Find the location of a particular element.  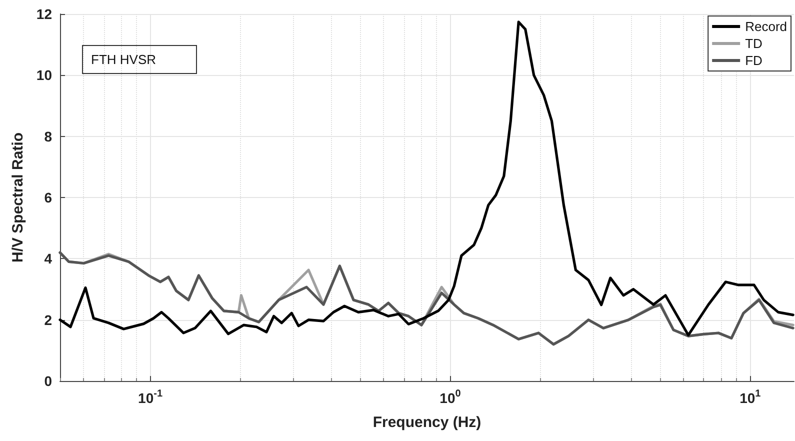

y-tick-label: 0 is located at coordinates (48, 381).